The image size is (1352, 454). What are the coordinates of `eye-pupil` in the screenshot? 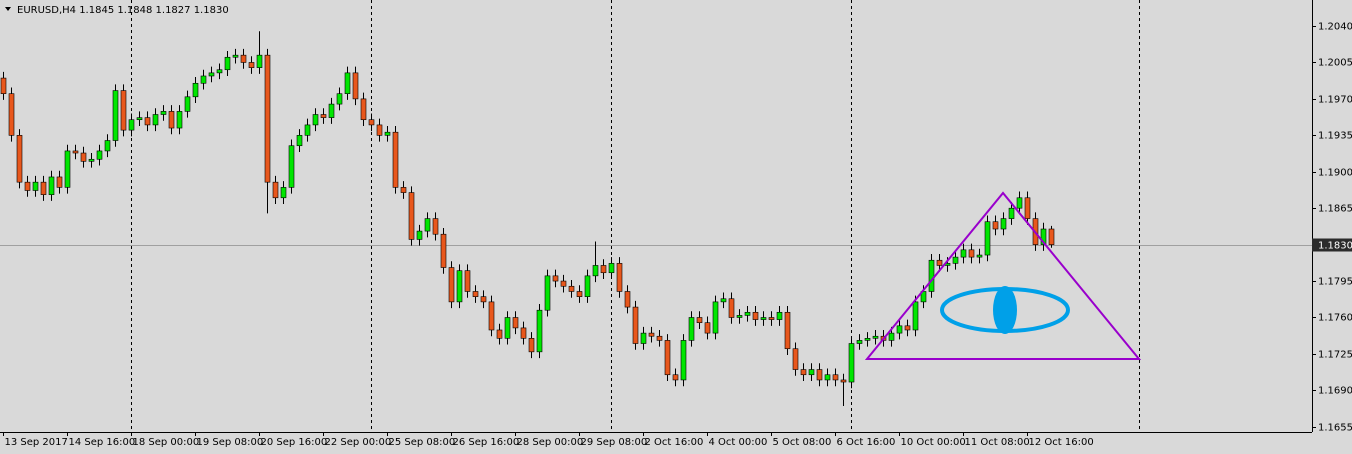 It's located at (1005, 310).